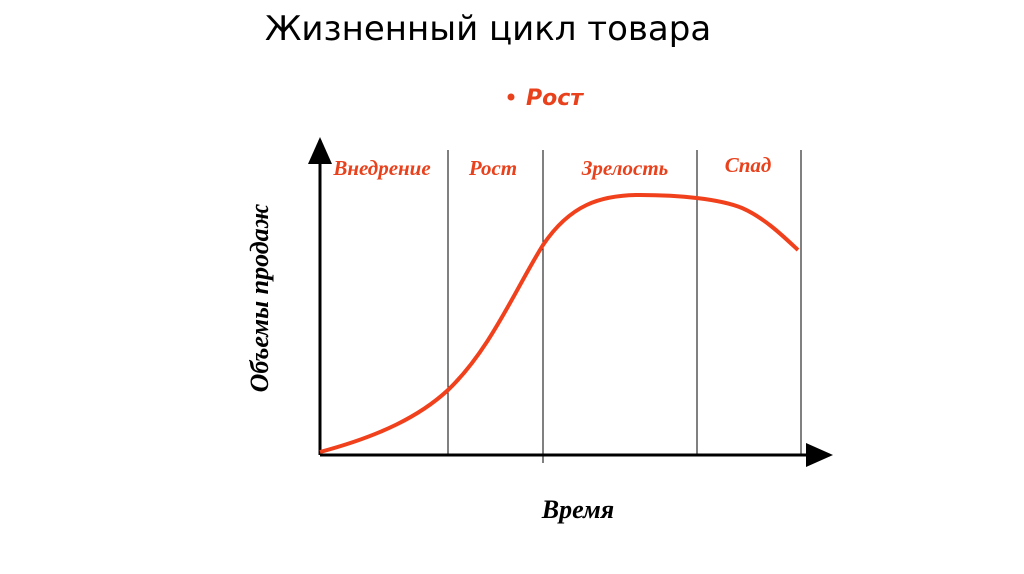 This screenshot has height=574, width=1024. Describe the element at coordinates (511, 97) in the screenshot. I see `bullet-dot` at that location.